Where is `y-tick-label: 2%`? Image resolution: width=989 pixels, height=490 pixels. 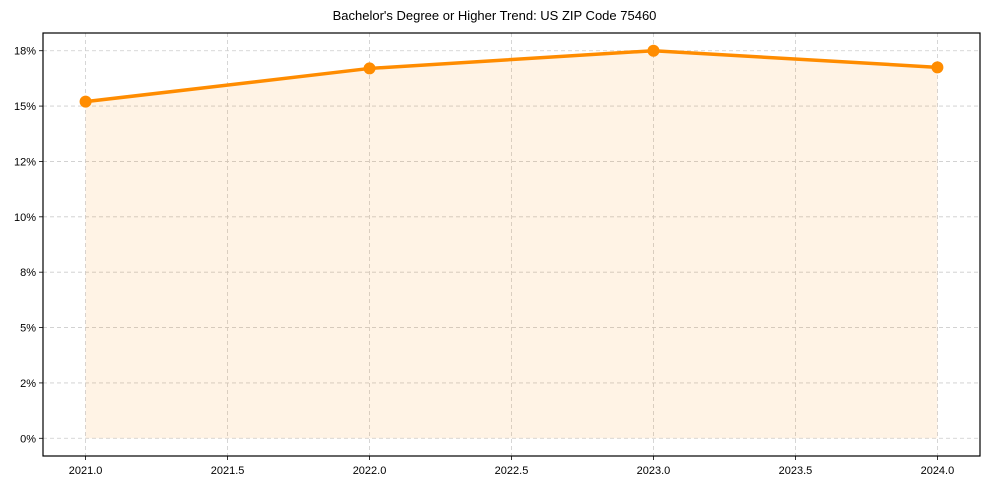
y-tick-label: 2% is located at coordinates (28, 384).